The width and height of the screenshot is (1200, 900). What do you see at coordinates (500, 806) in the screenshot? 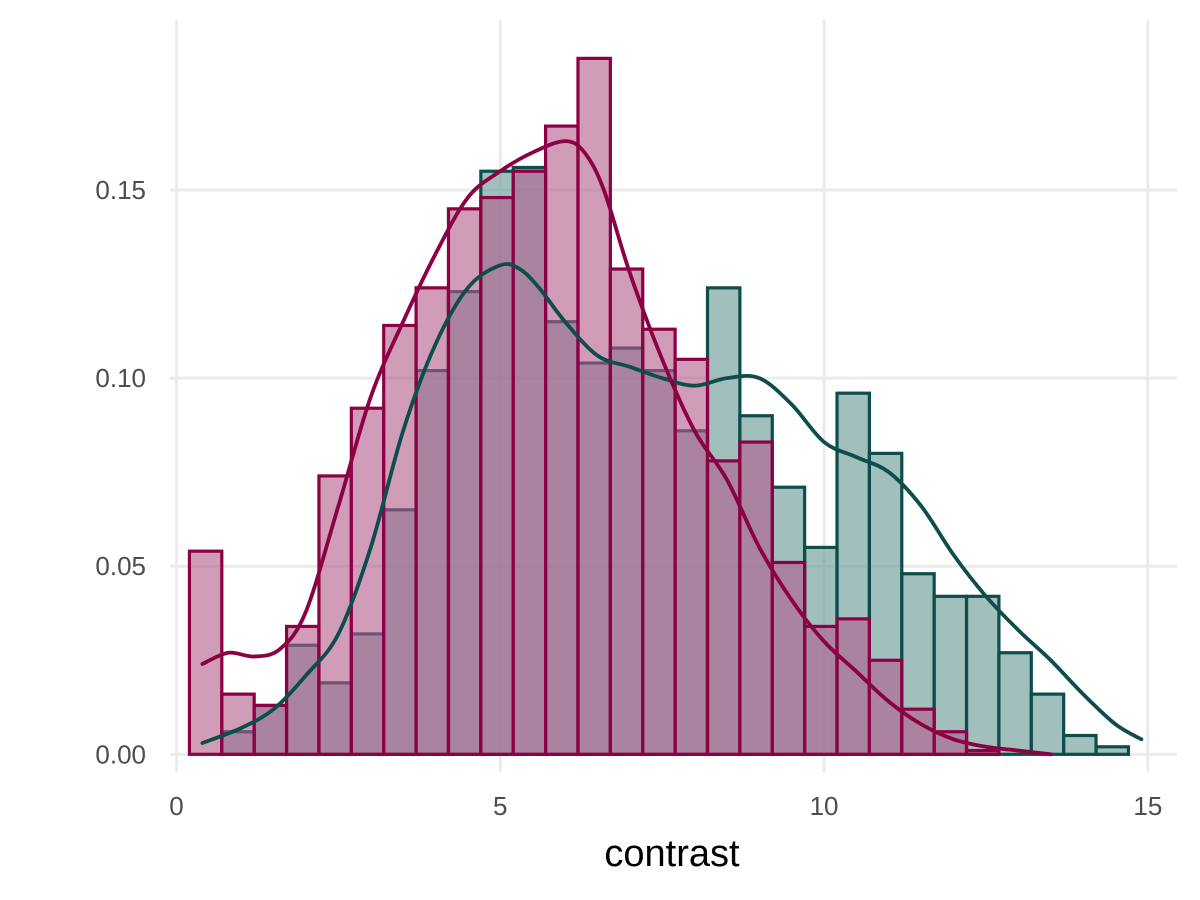
I see `x-tick-label: 5` at bounding box center [500, 806].